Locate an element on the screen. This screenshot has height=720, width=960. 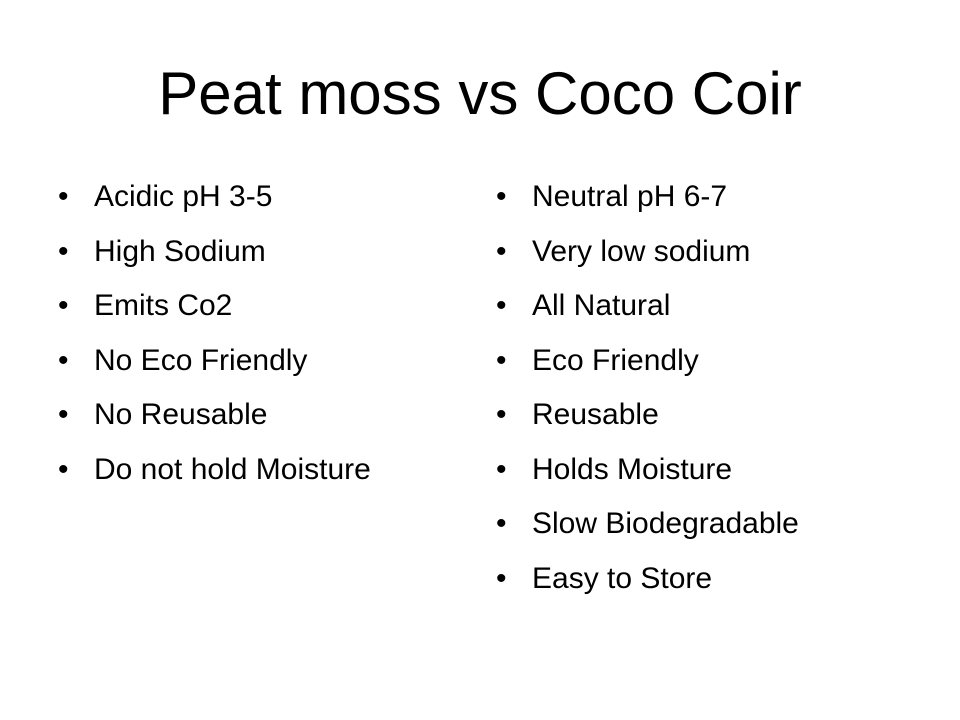
list-item-text: Slow Biodegradable is located at coordinates (665, 523).